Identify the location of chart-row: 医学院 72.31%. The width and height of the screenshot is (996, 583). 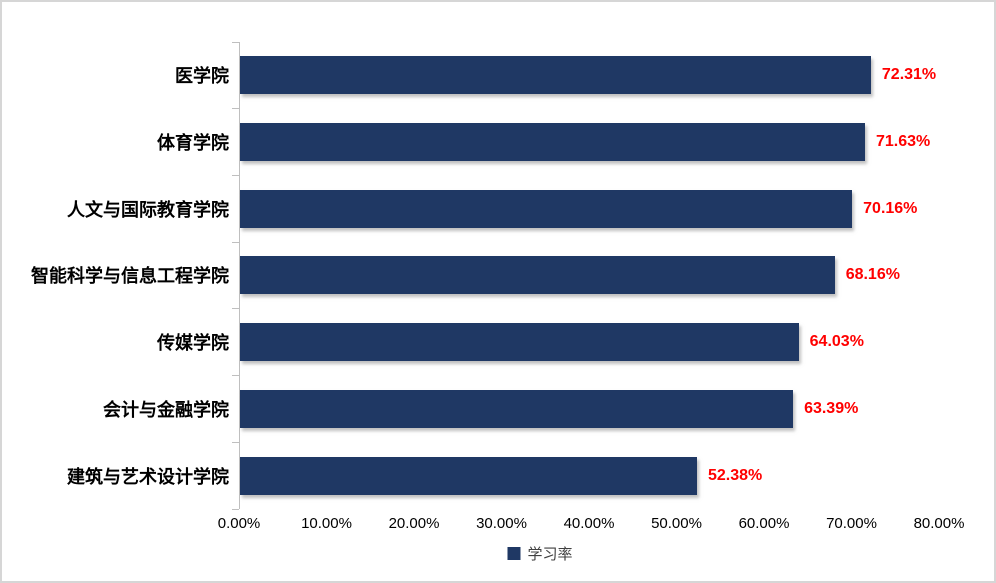
(556, 75).